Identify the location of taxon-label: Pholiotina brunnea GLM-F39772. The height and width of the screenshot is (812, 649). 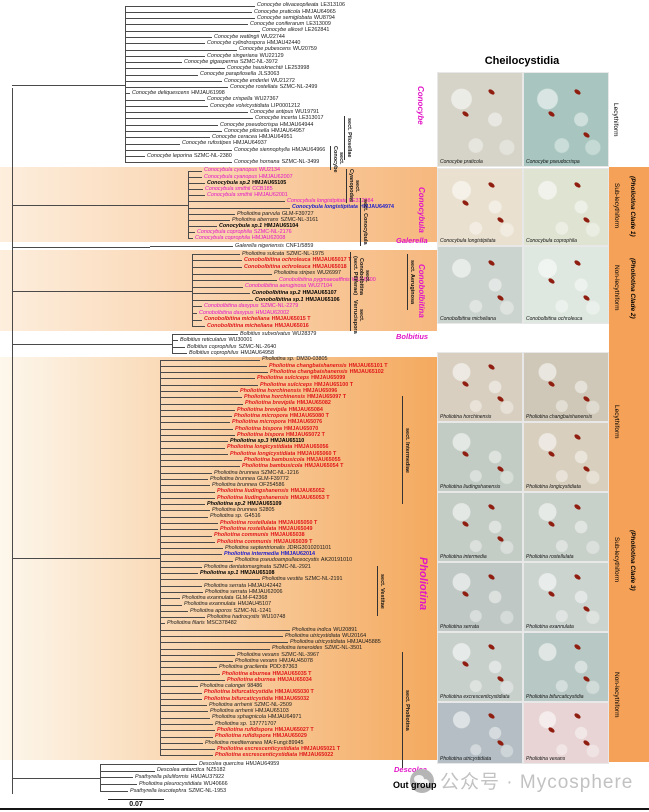
(249, 478).